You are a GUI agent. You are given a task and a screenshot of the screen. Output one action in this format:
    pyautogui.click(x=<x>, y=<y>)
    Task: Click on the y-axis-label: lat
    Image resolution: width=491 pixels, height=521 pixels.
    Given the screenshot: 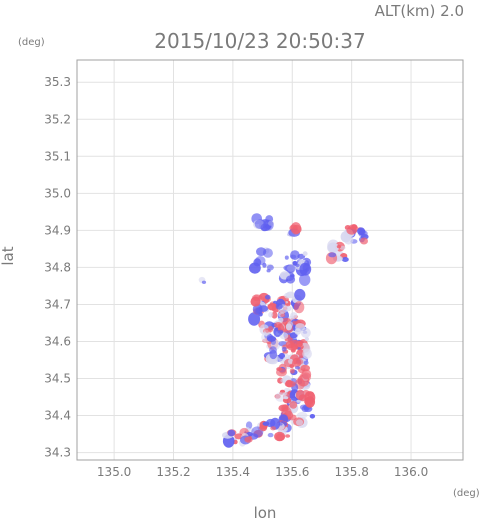 What is the action you would take?
    pyautogui.click(x=8, y=255)
    